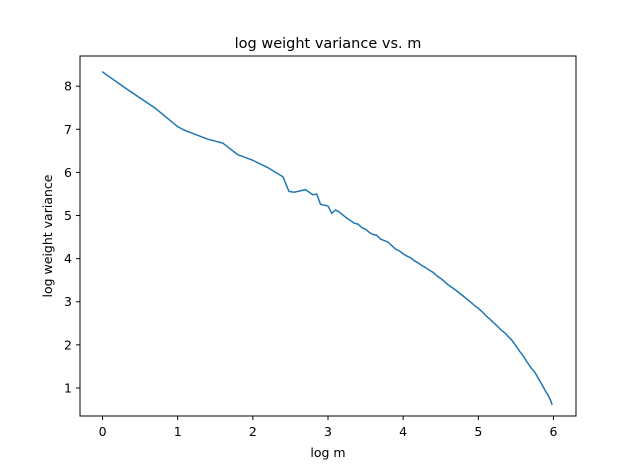 The width and height of the screenshot is (640, 468). I want to click on y-tick-label: 3, so click(68, 301).